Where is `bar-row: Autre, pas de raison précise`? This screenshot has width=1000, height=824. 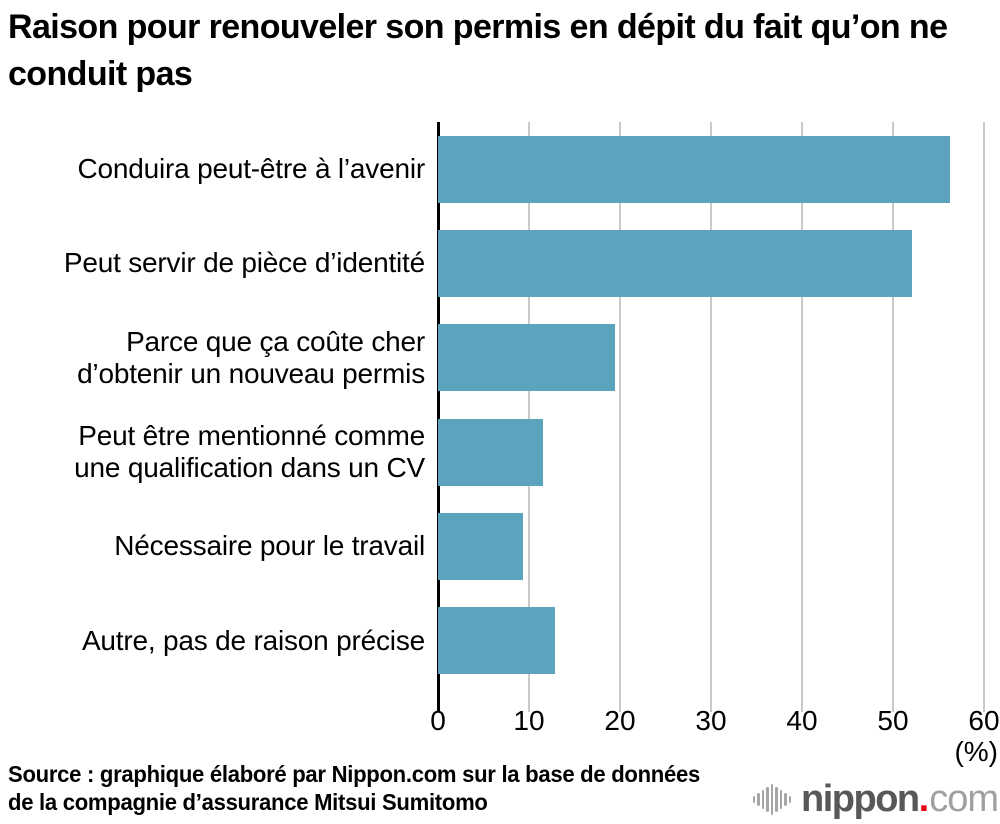 bar-row: Autre, pas de raison précise is located at coordinates (500, 640).